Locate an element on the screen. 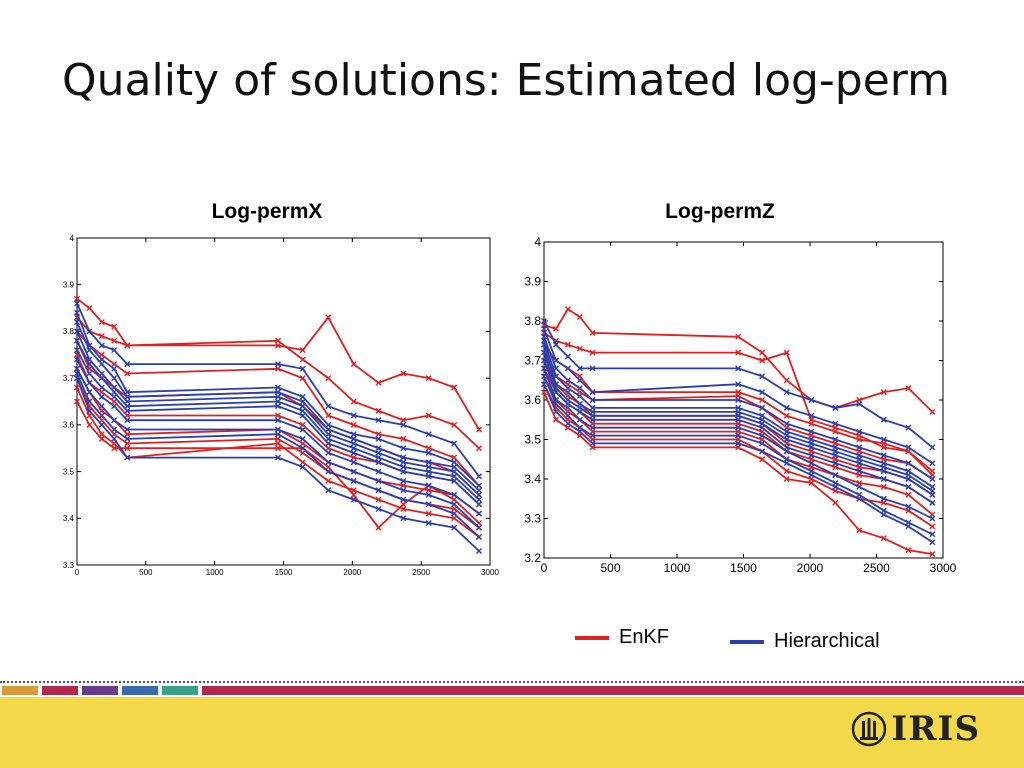 Image resolution: width=1024 pixels, height=768 pixels. y-tick-label: 3.9 is located at coordinates (532, 282).